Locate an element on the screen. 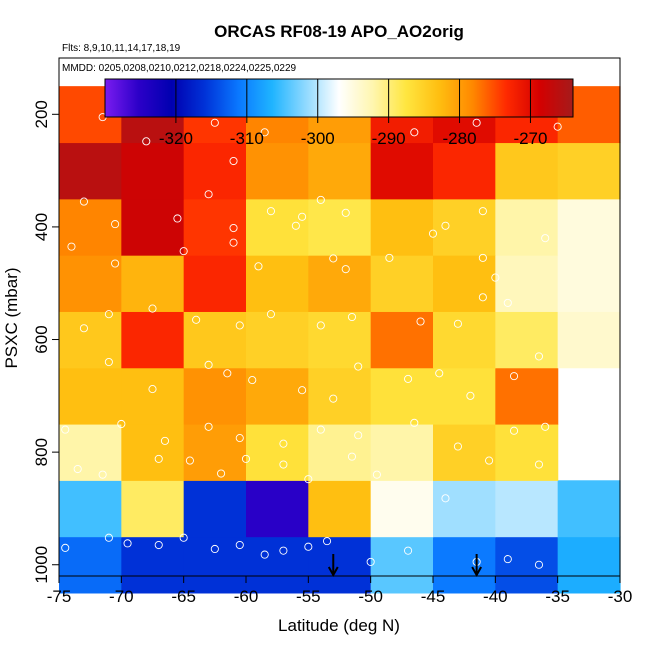 This screenshot has width=650, height=655. colorbar-ramp is located at coordinates (339, 98).